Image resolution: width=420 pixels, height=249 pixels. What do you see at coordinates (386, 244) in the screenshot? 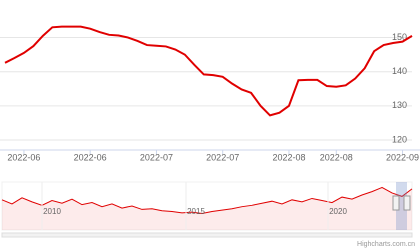
I see `credits: Highcharts.com.cn` at bounding box center [386, 244].